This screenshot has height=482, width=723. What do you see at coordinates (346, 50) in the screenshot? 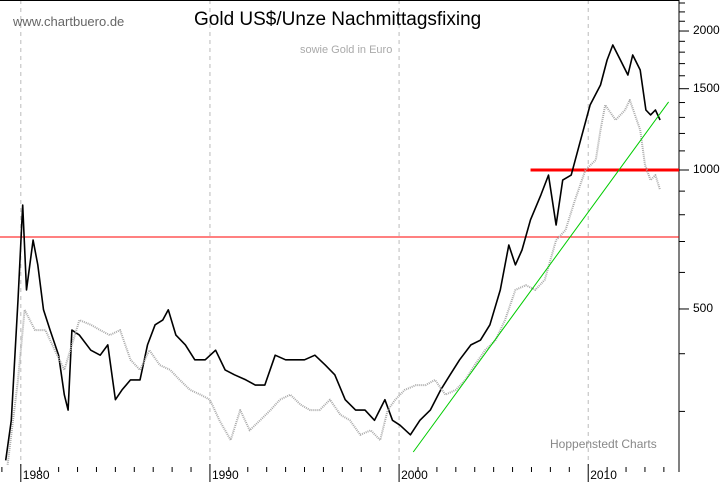
I see `chart-subtitle: sowie Gold in Euro` at bounding box center [346, 50].